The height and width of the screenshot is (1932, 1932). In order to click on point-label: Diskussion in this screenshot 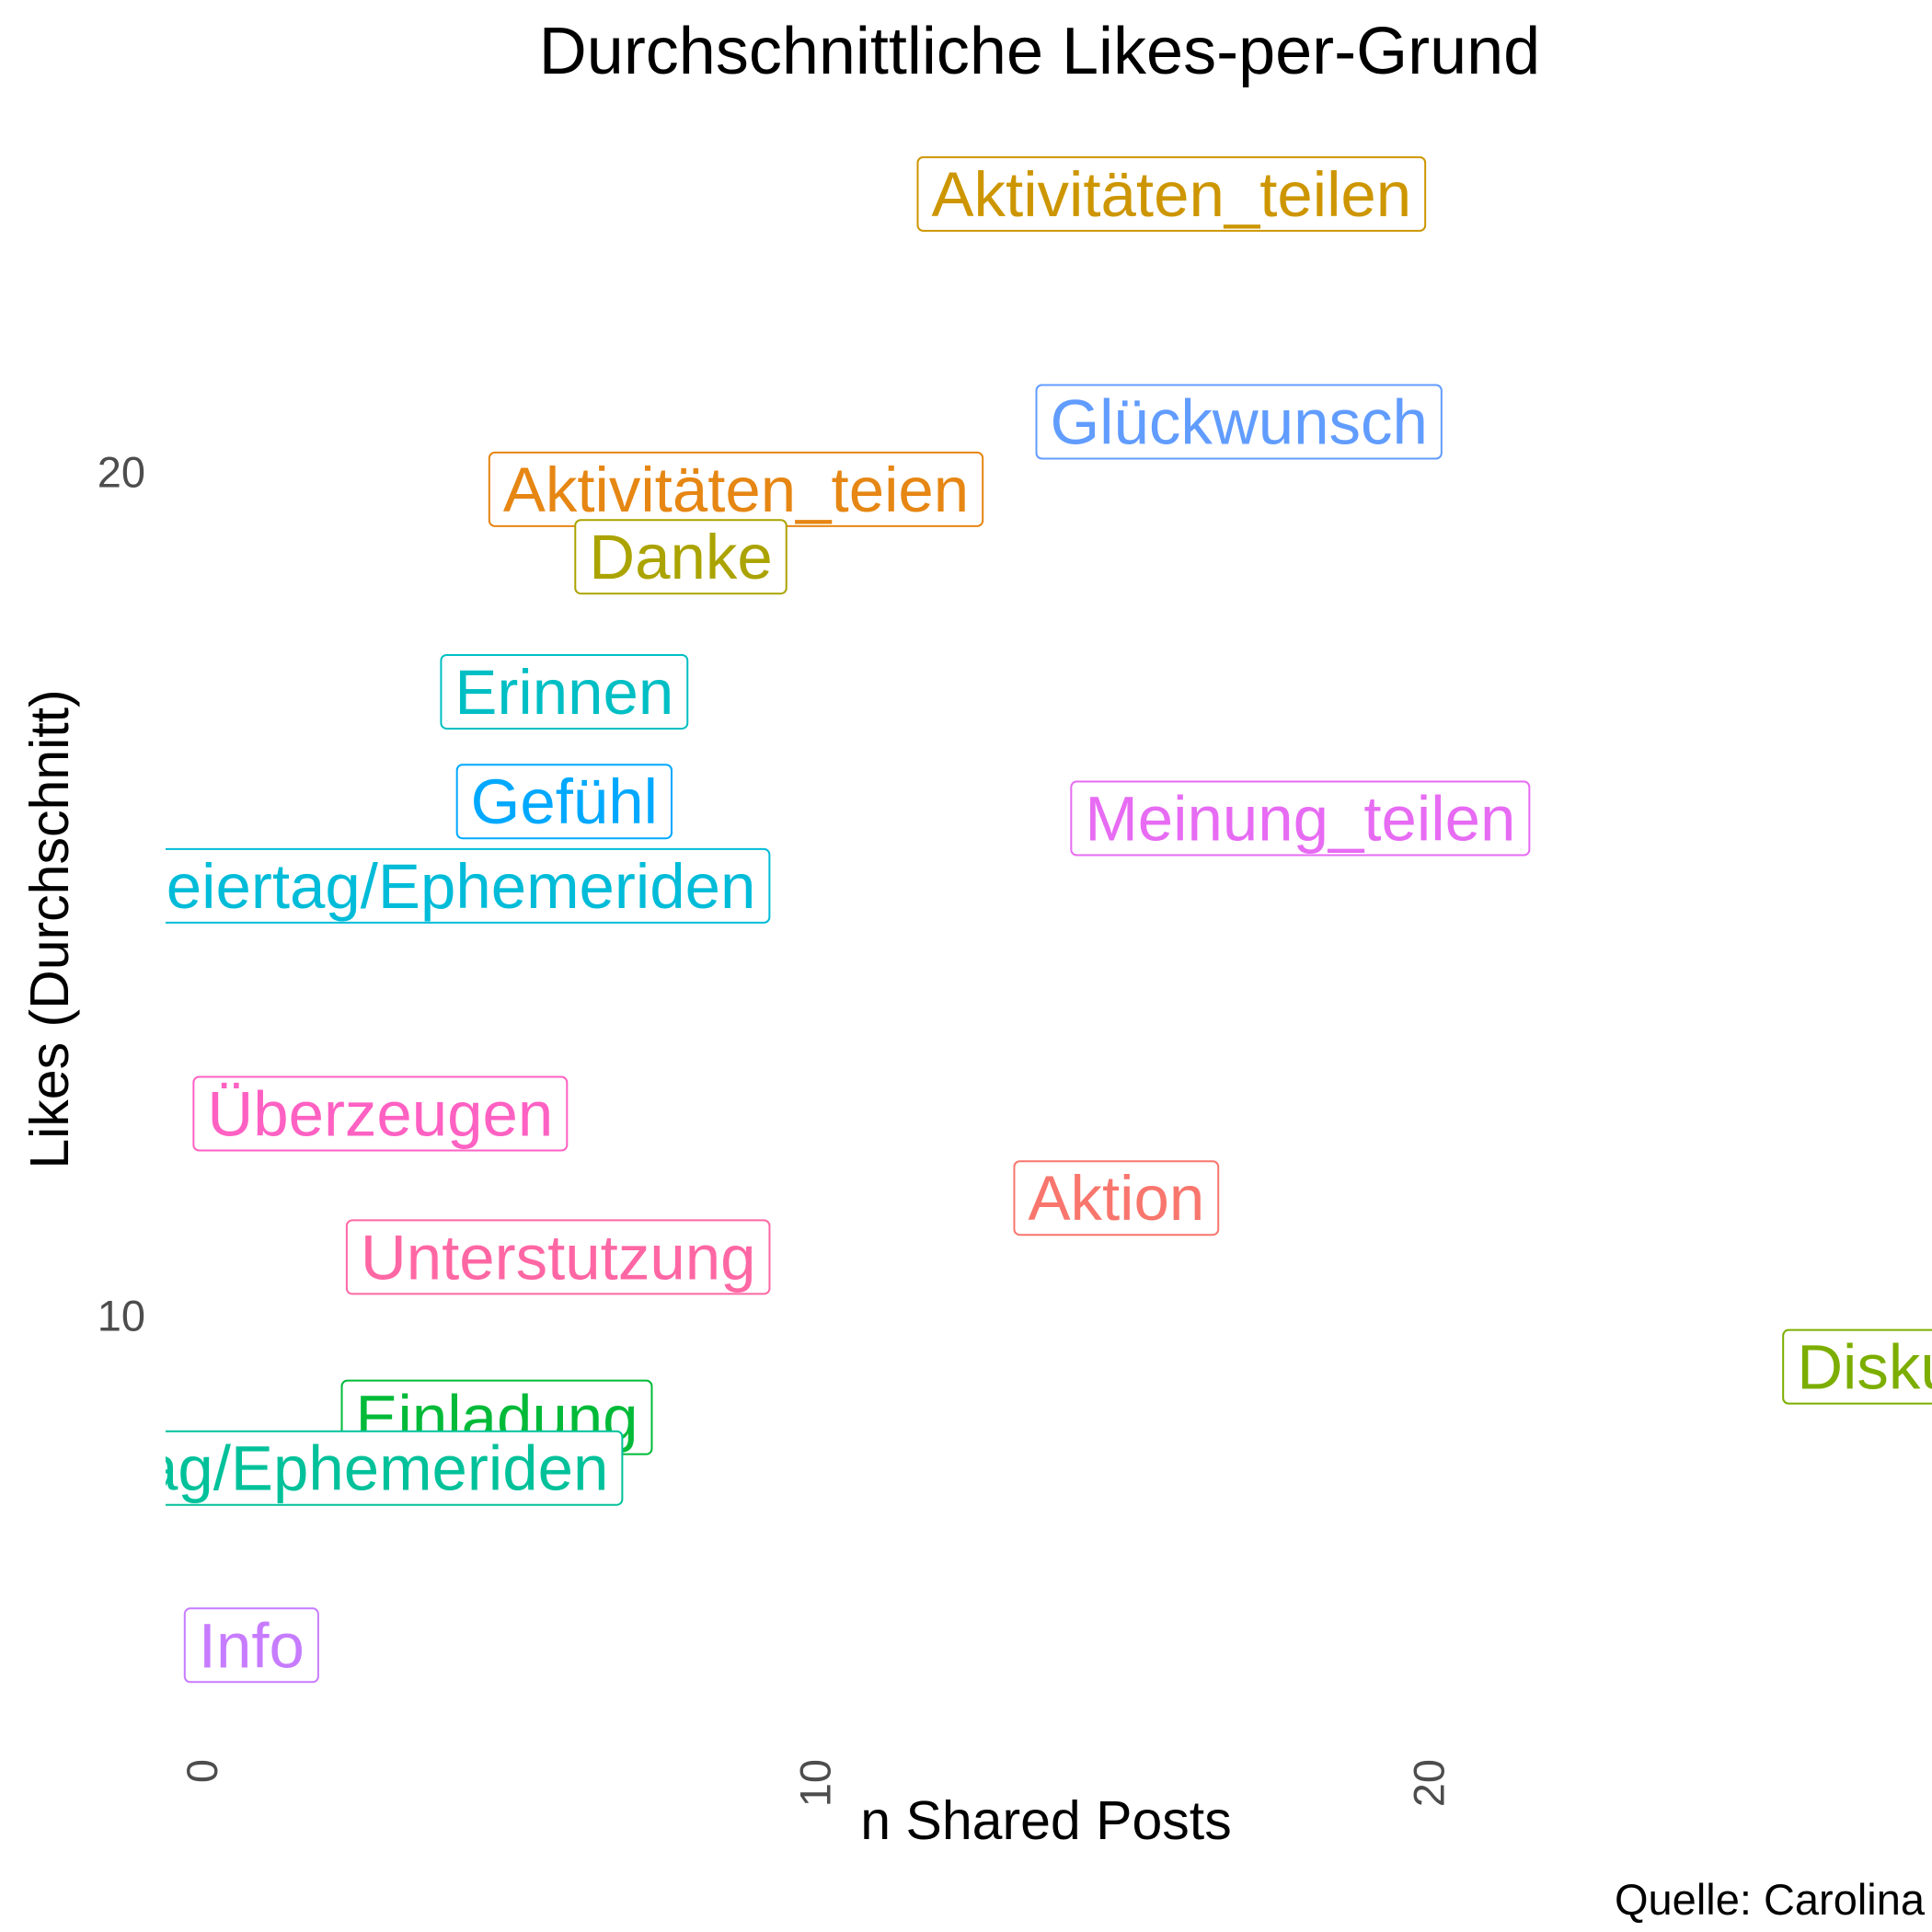, I will do `click(1857, 1366)`.